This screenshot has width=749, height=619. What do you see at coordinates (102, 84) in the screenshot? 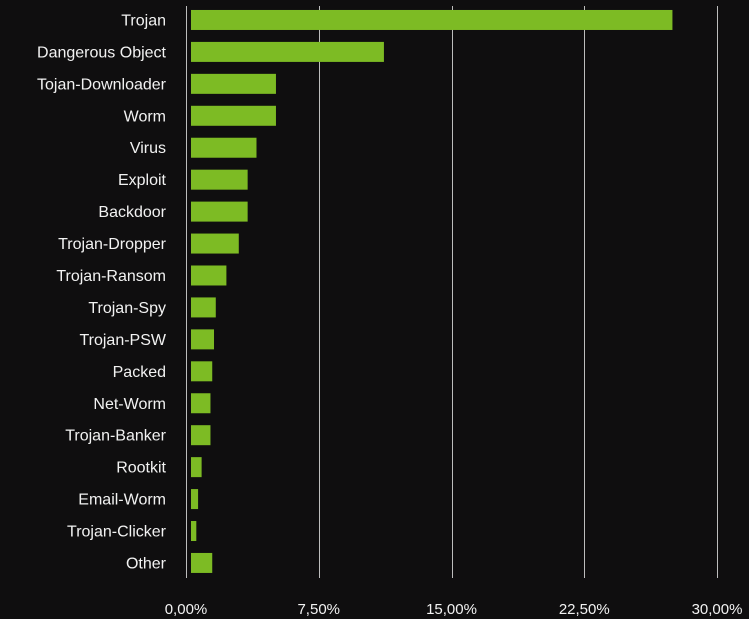
I see `category-label: Tojan-Downloader` at bounding box center [102, 84].